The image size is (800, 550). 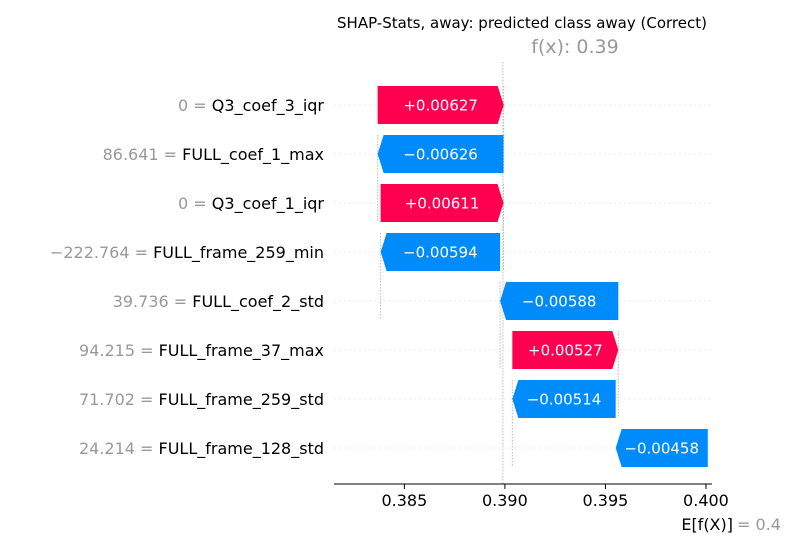 I want to click on bar-value-label: +0.00611, so click(x=442, y=204).